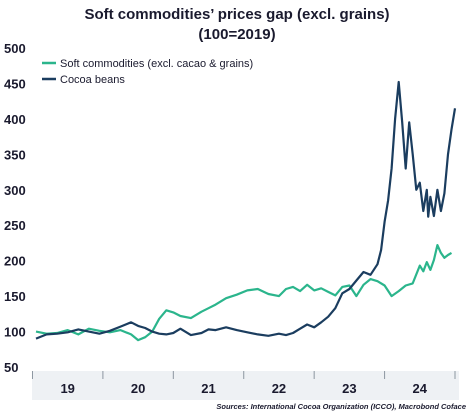 This screenshot has height=420, width=474. I want to click on x-axis-band, so click(245, 385).